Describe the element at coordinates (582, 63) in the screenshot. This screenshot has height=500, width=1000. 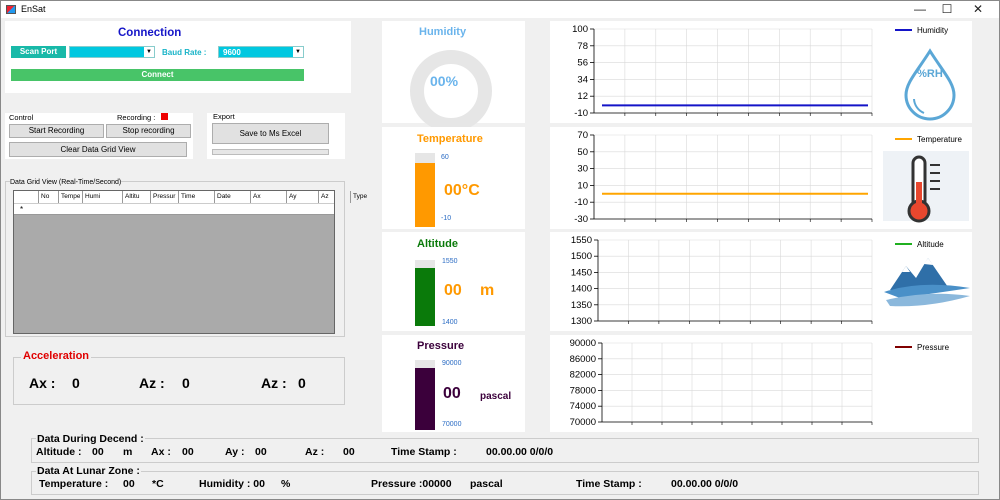
I see `y-tick-label: 56` at that location.